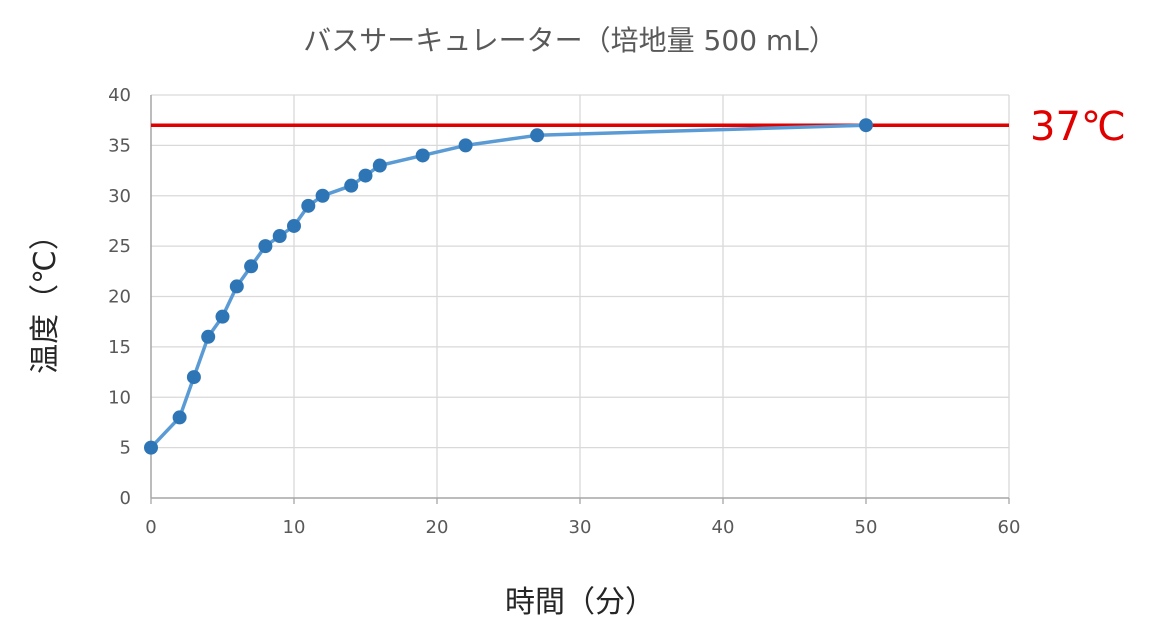  I want to click on y-tick-label: 0, so click(125, 498).